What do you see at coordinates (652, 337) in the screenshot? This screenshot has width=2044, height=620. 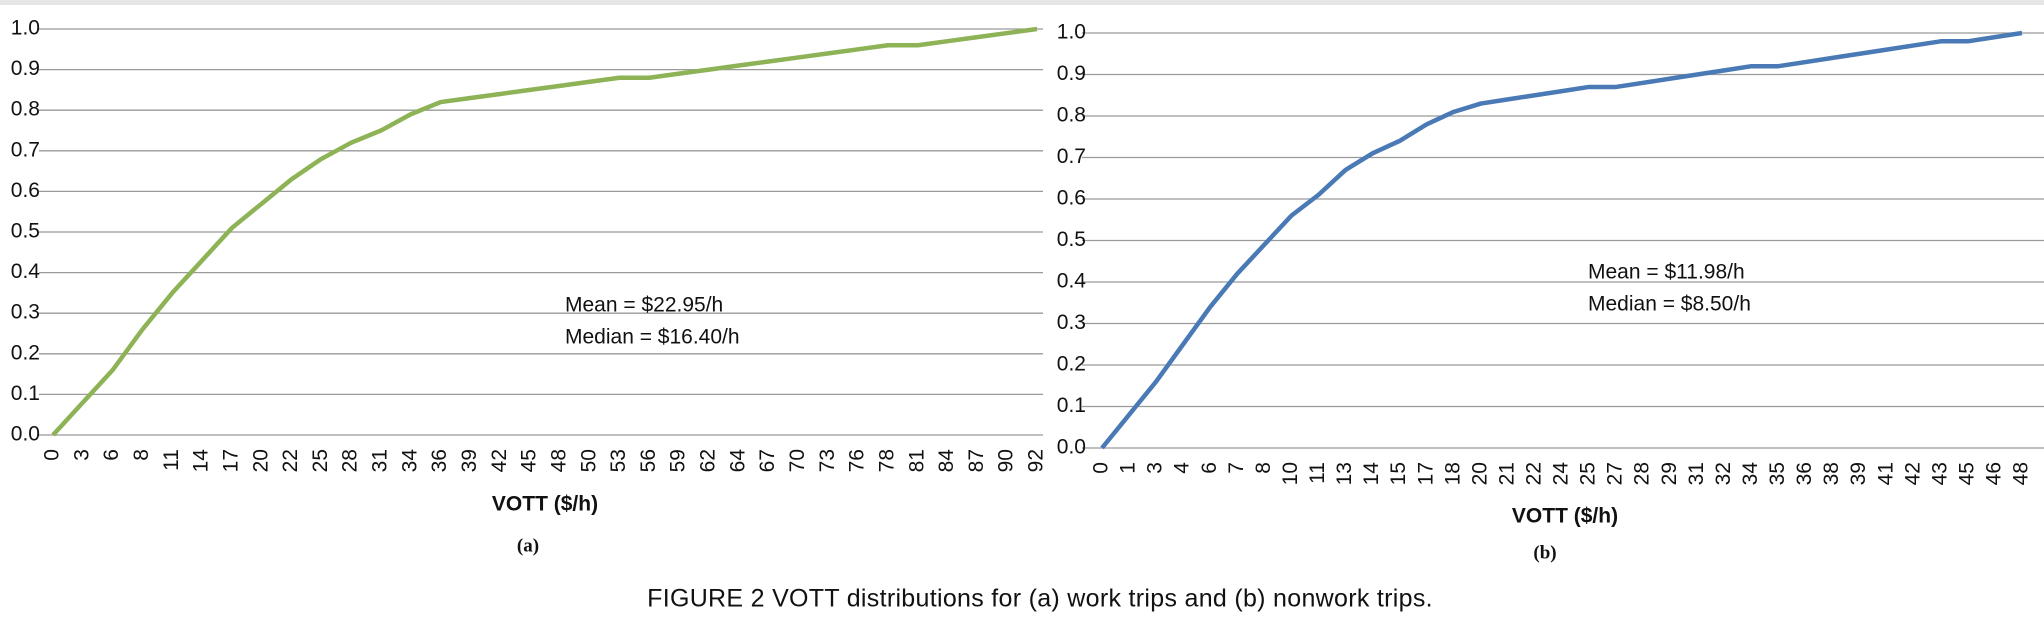 I see `annotation: Median = $16.40/h` at bounding box center [652, 337].